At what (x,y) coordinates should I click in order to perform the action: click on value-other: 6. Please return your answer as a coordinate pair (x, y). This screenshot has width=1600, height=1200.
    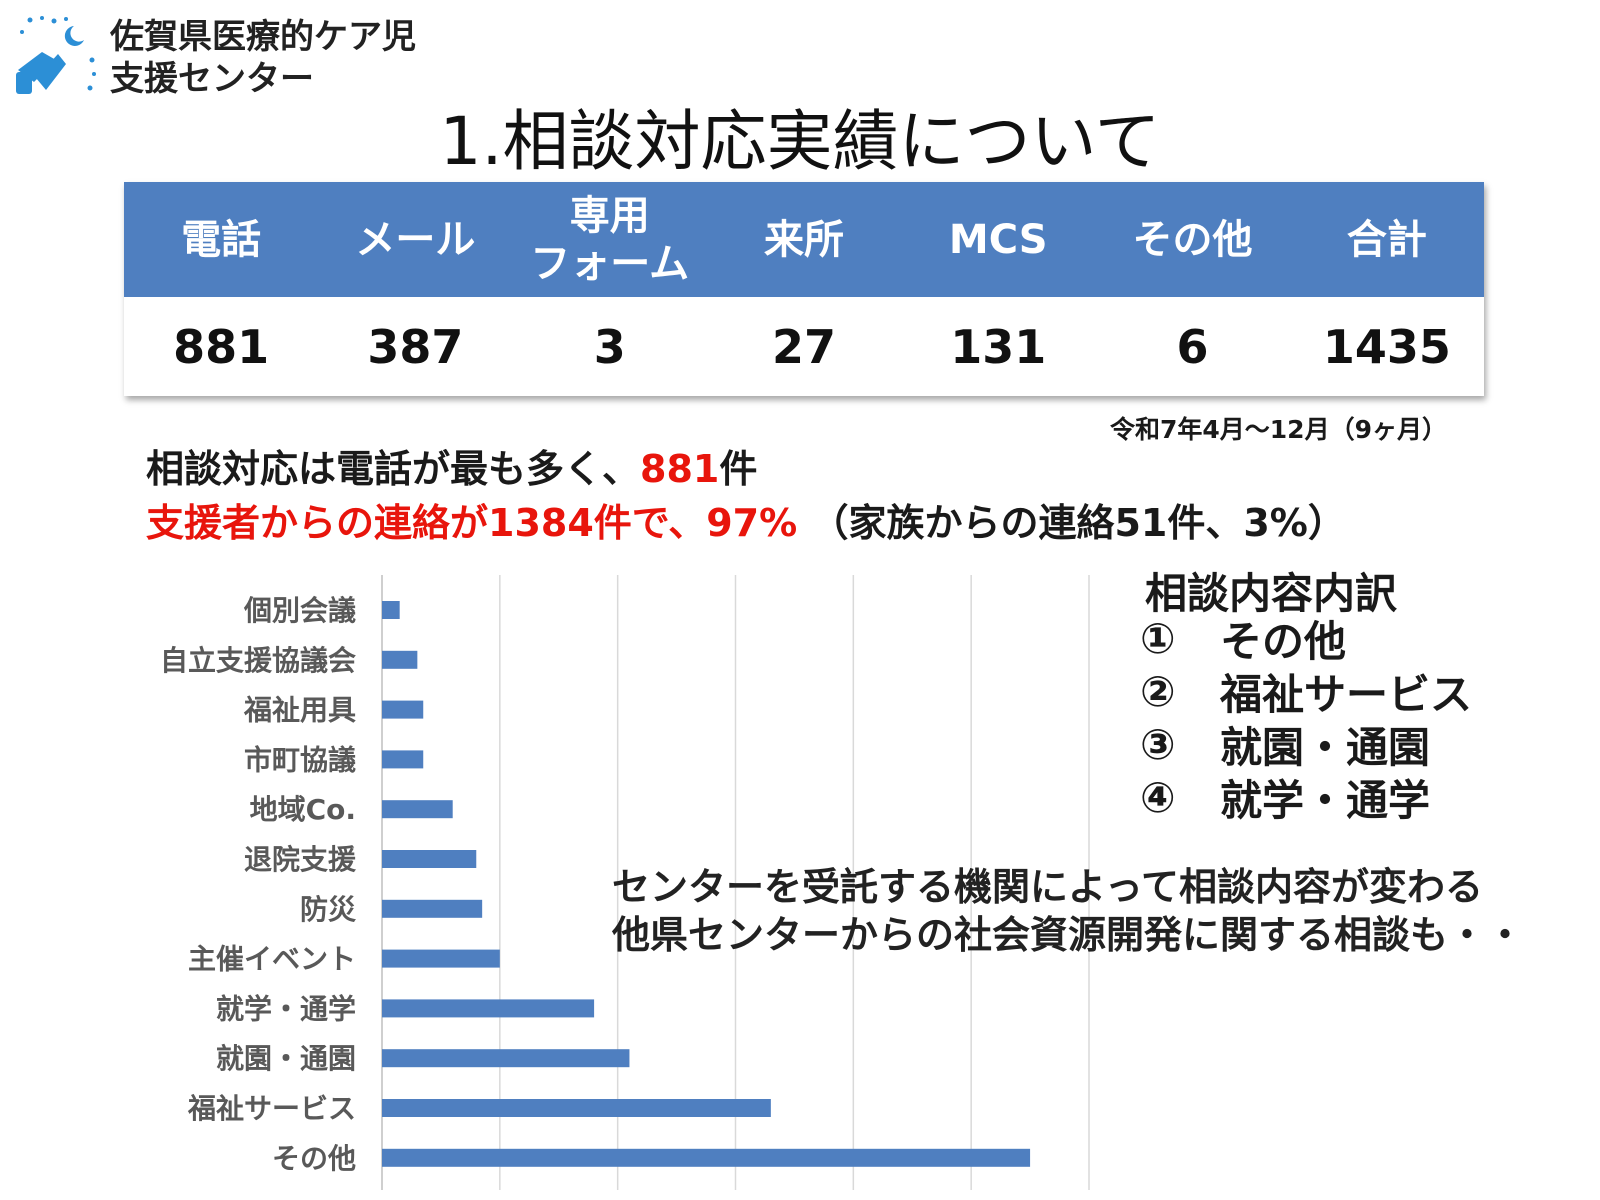
    Looking at the image, I should click on (1192, 346).